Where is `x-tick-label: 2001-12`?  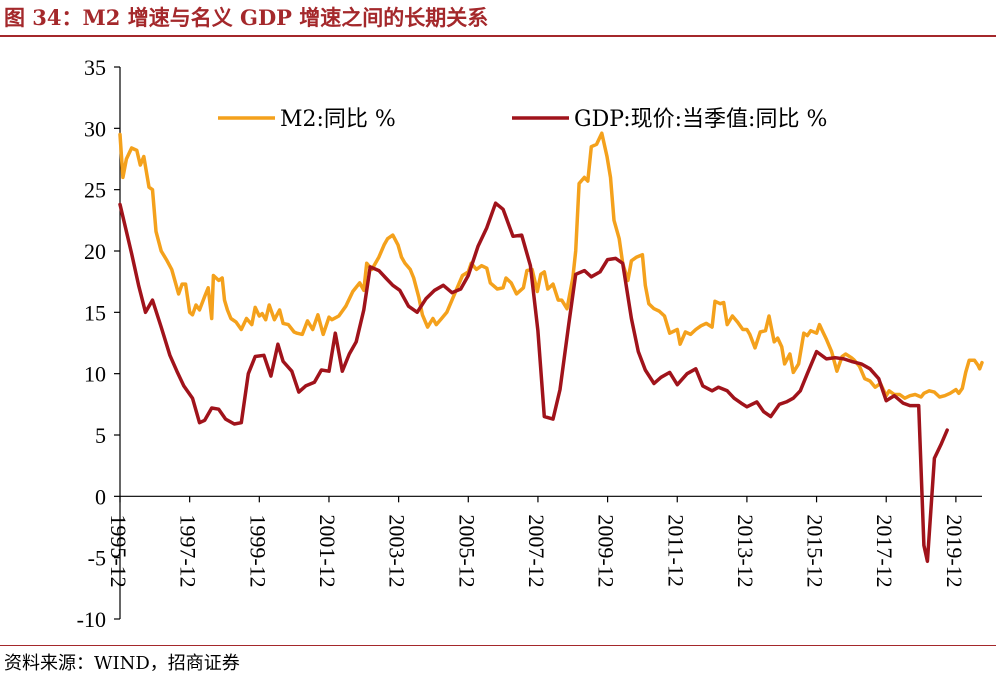 x-tick-label: 2001-12 is located at coordinates (327, 550).